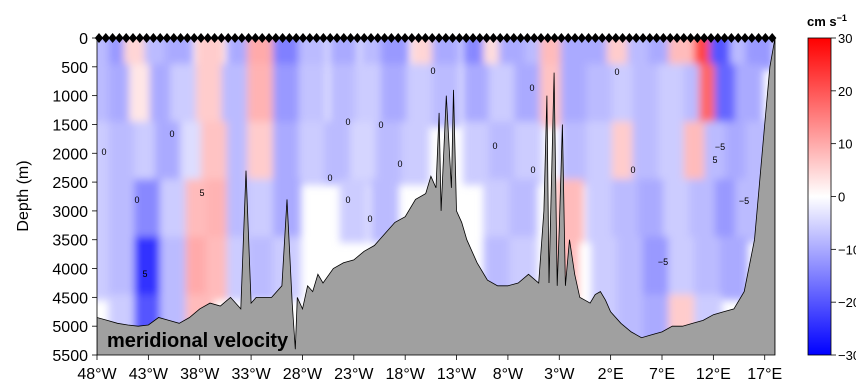 The image size is (856, 385). I want to click on y-tick-label: 1500, so click(70, 125).